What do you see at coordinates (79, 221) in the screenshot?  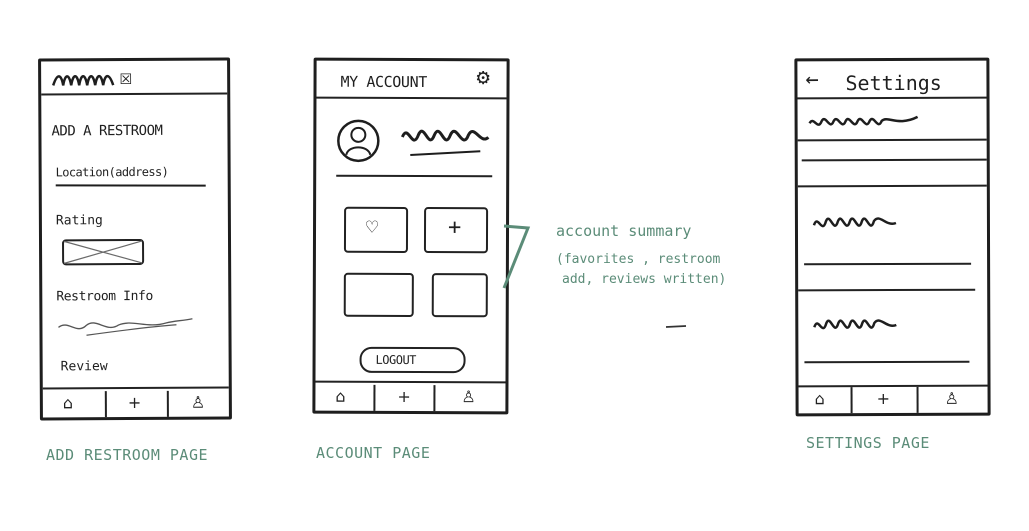 I see `rating-label: Rating` at bounding box center [79, 221].